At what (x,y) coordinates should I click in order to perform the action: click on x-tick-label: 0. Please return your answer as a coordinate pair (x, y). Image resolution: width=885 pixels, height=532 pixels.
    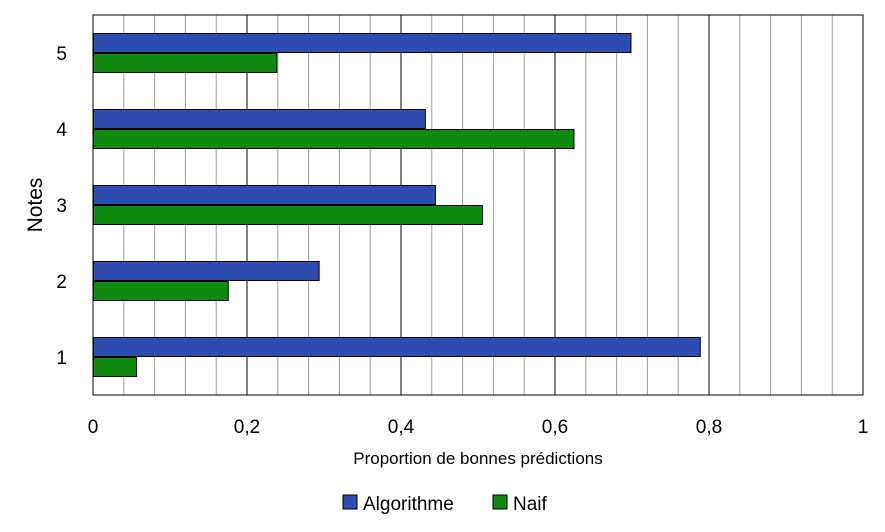
    Looking at the image, I should click on (93, 427).